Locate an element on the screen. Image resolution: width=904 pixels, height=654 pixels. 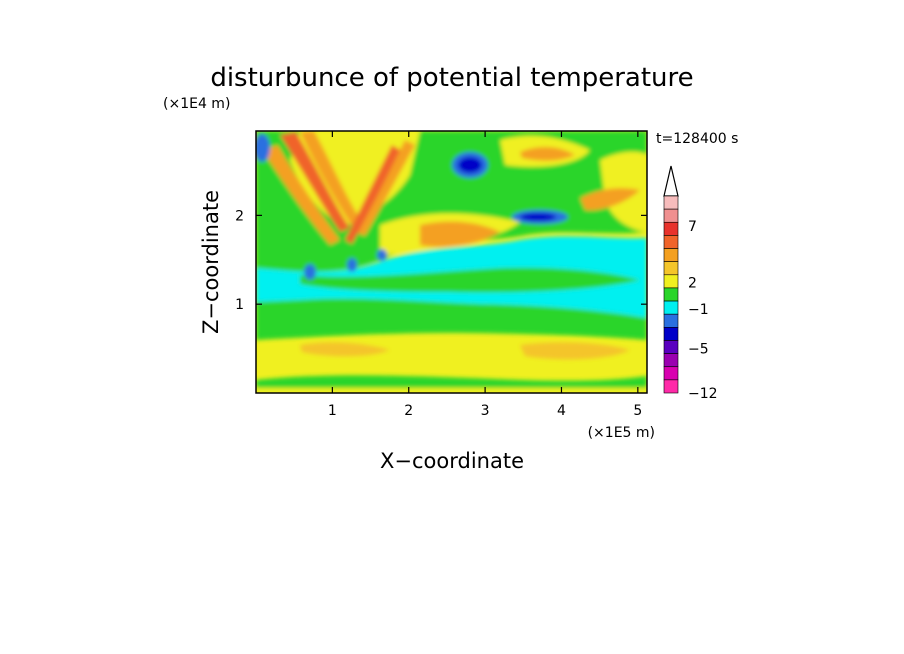
x-tick-label: 3 is located at coordinates (485, 411).